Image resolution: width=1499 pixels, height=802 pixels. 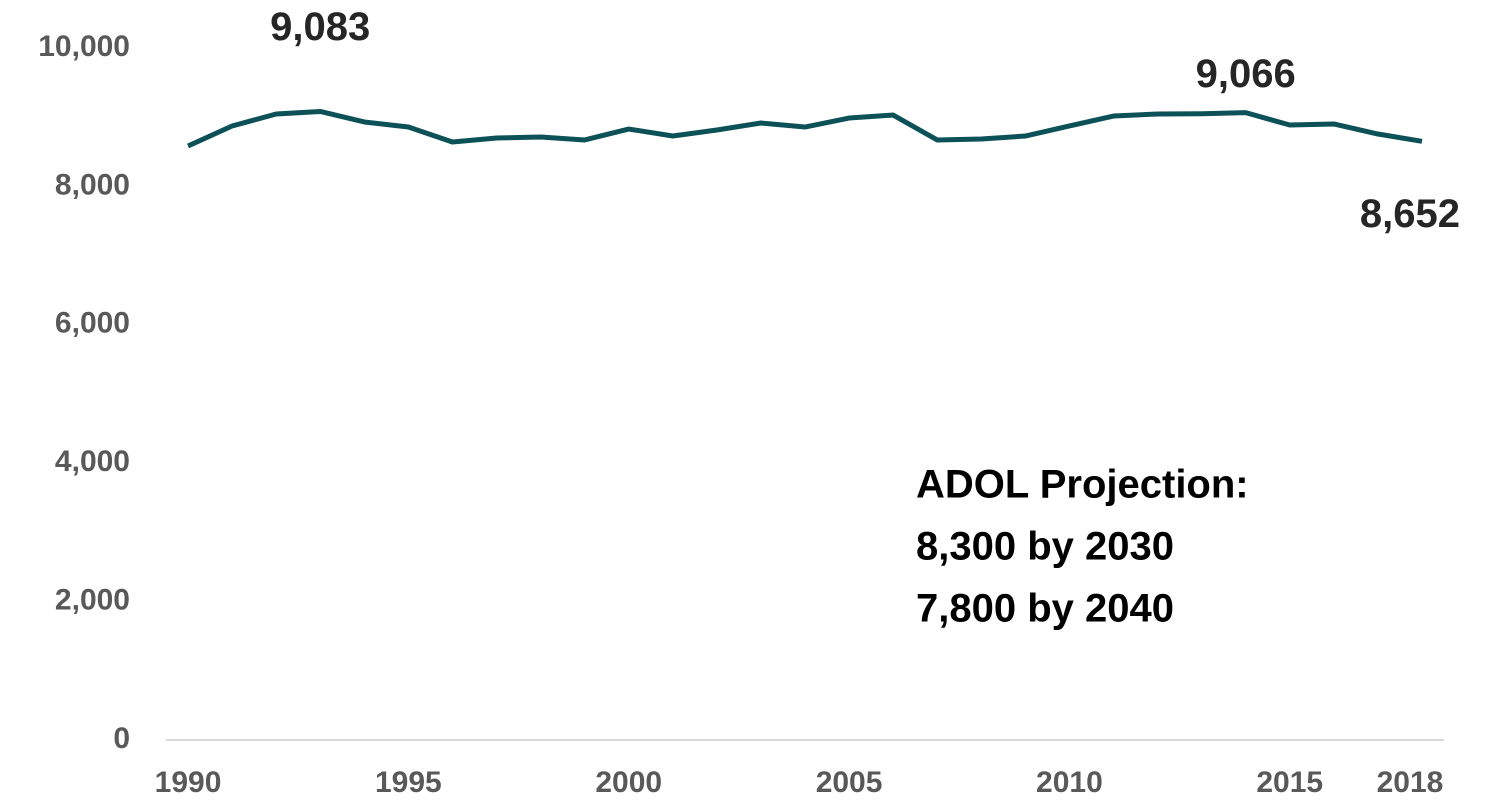 I want to click on y-tick-label: 6,000, so click(x=92, y=323).